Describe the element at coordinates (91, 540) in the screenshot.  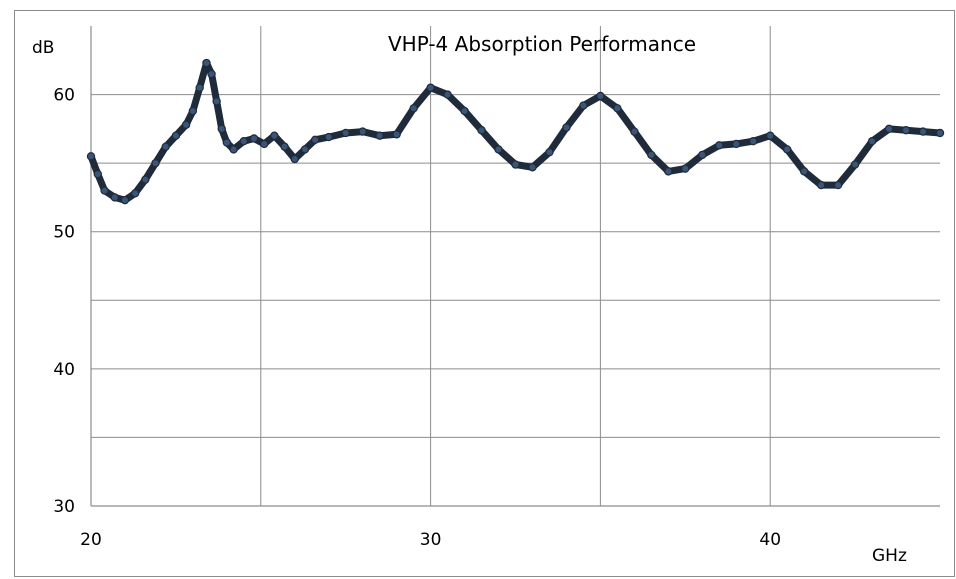
I see `x-tick-label: 20` at that location.